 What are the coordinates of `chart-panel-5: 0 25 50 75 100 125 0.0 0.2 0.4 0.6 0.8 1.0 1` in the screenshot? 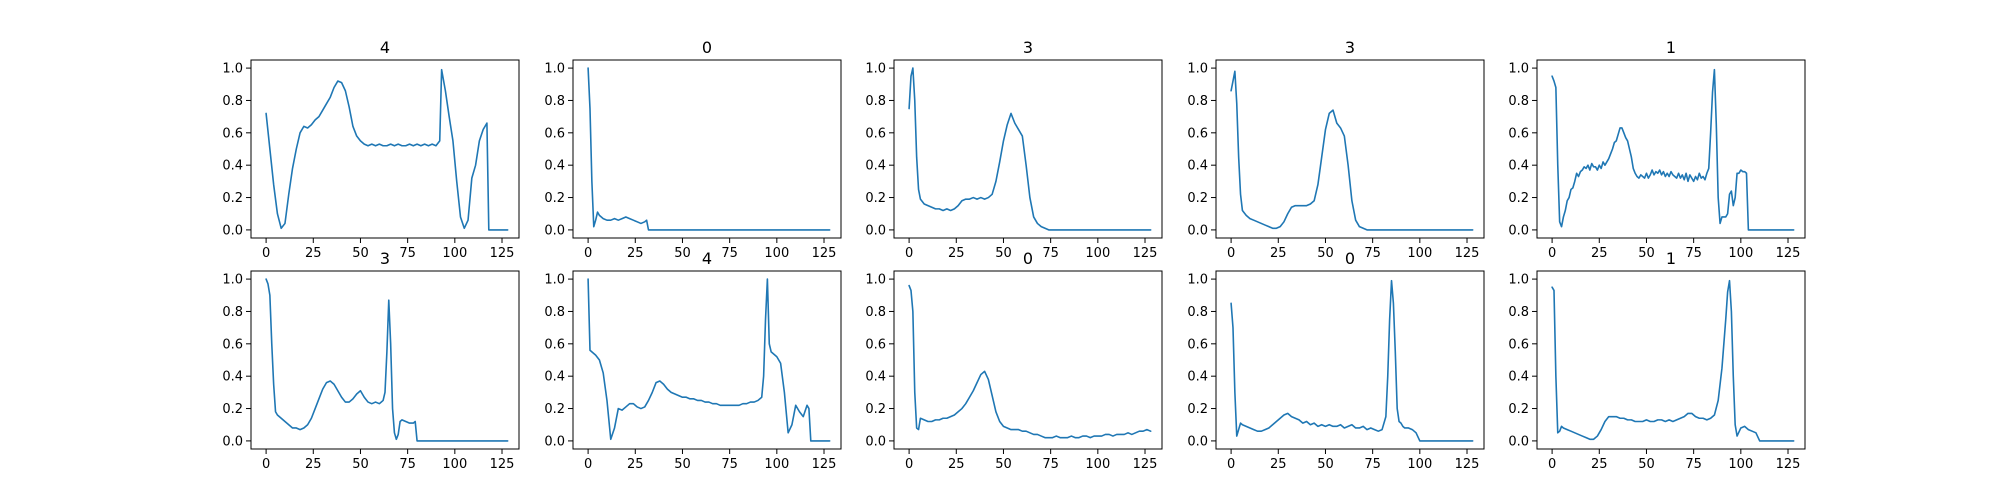 It's located at (1657, 149).